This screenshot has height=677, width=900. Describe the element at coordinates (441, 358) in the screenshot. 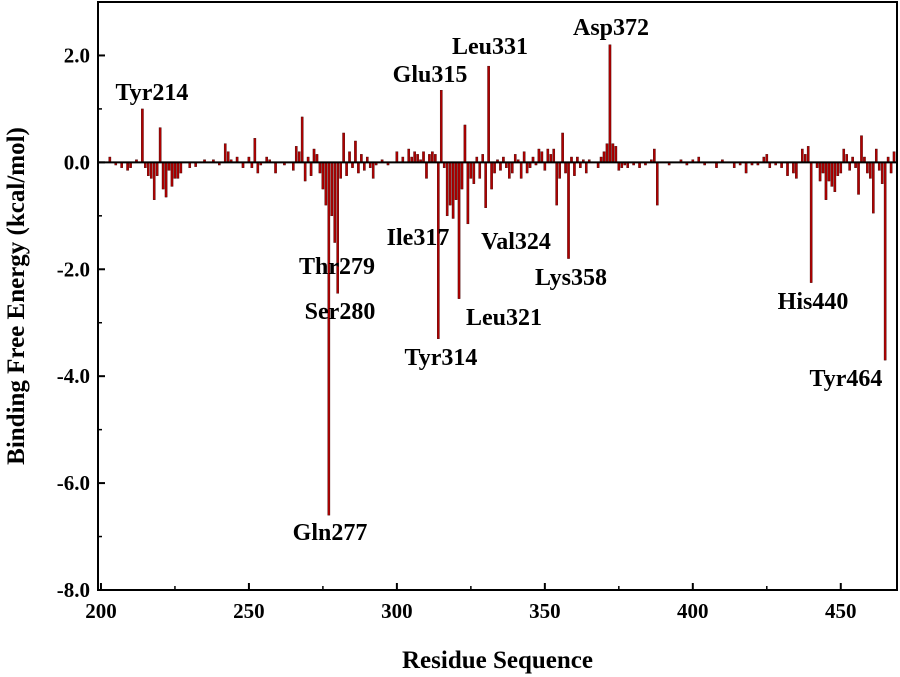

I see `annotation-tyr314: Tyr314` at that location.